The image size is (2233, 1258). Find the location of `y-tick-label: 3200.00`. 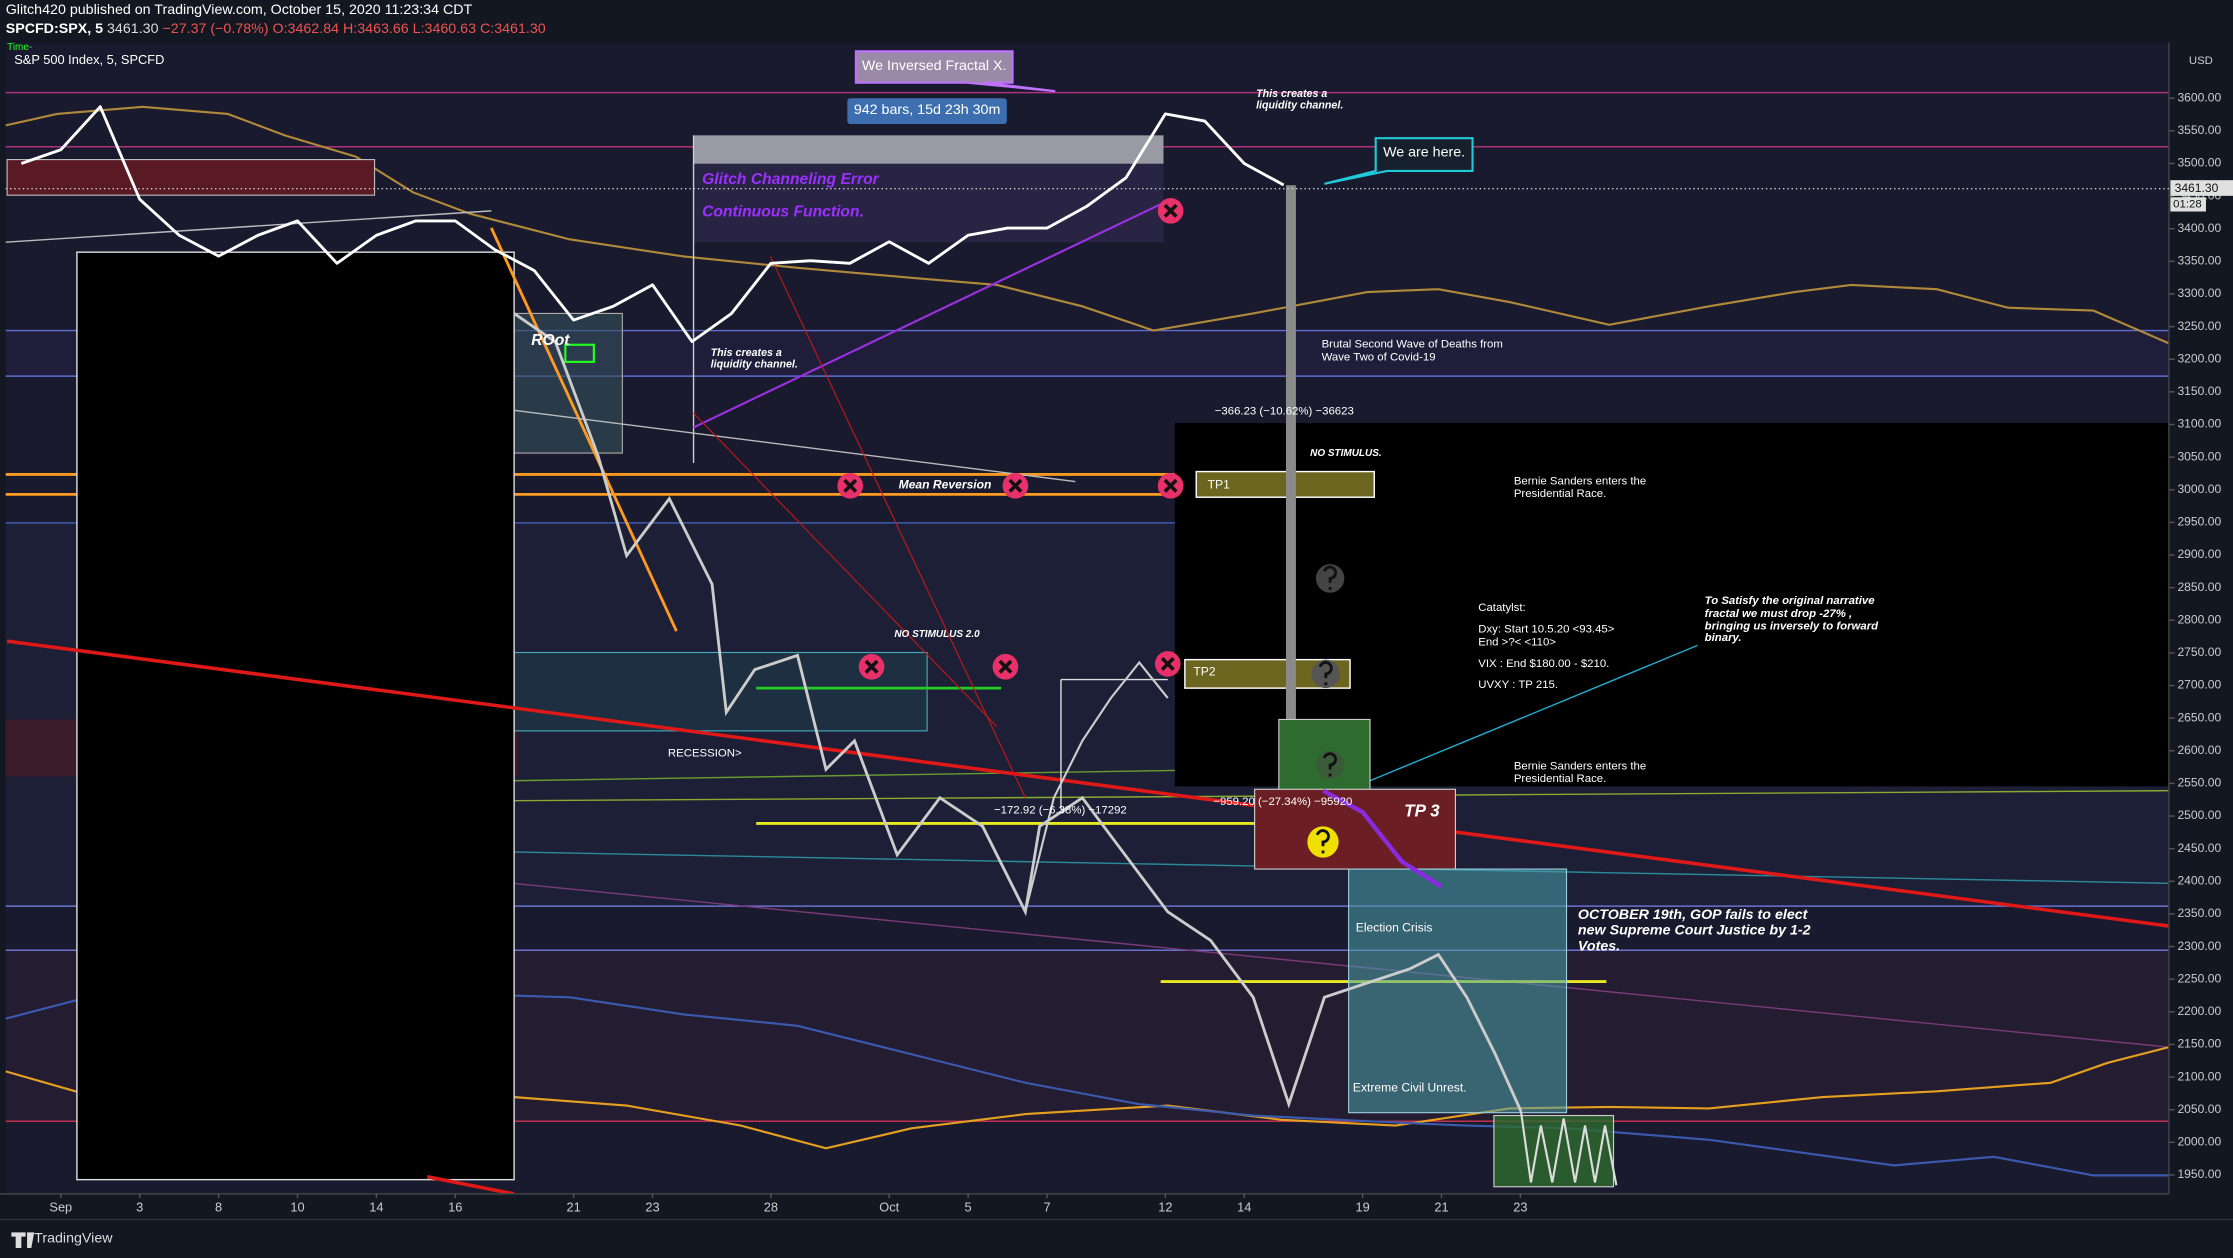

y-tick-label: 3200.00 is located at coordinates (2199, 358).